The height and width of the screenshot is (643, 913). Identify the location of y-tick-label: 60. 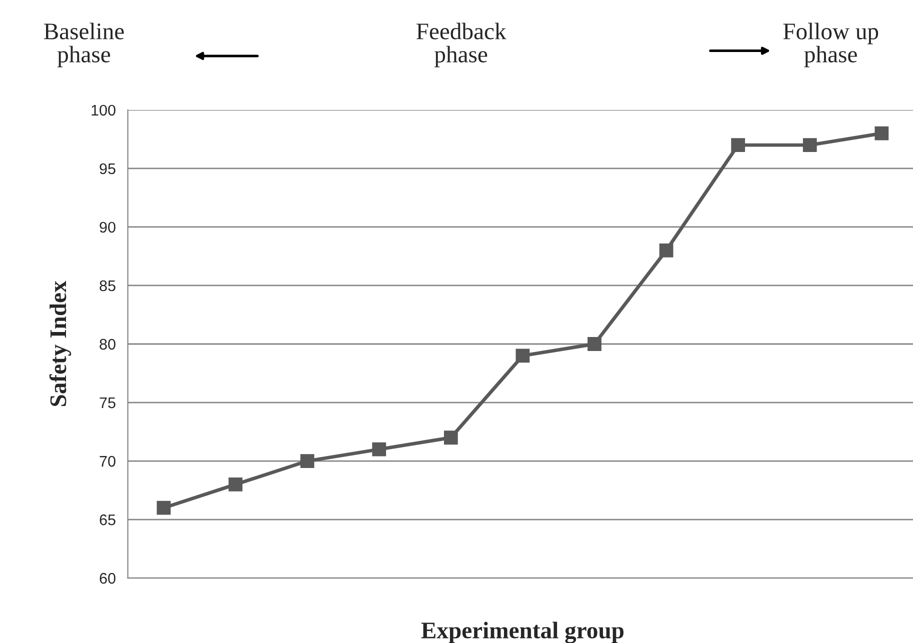
(108, 578).